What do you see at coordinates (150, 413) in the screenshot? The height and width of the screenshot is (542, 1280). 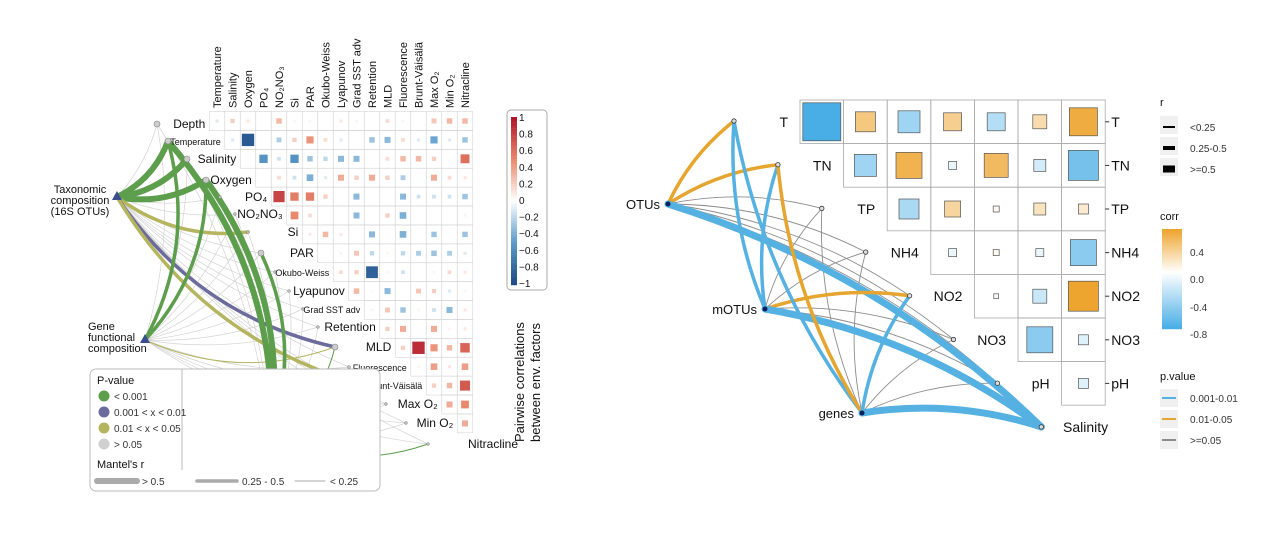 I see `p-value-legend-label: 0.001 < x < 0.01` at bounding box center [150, 413].